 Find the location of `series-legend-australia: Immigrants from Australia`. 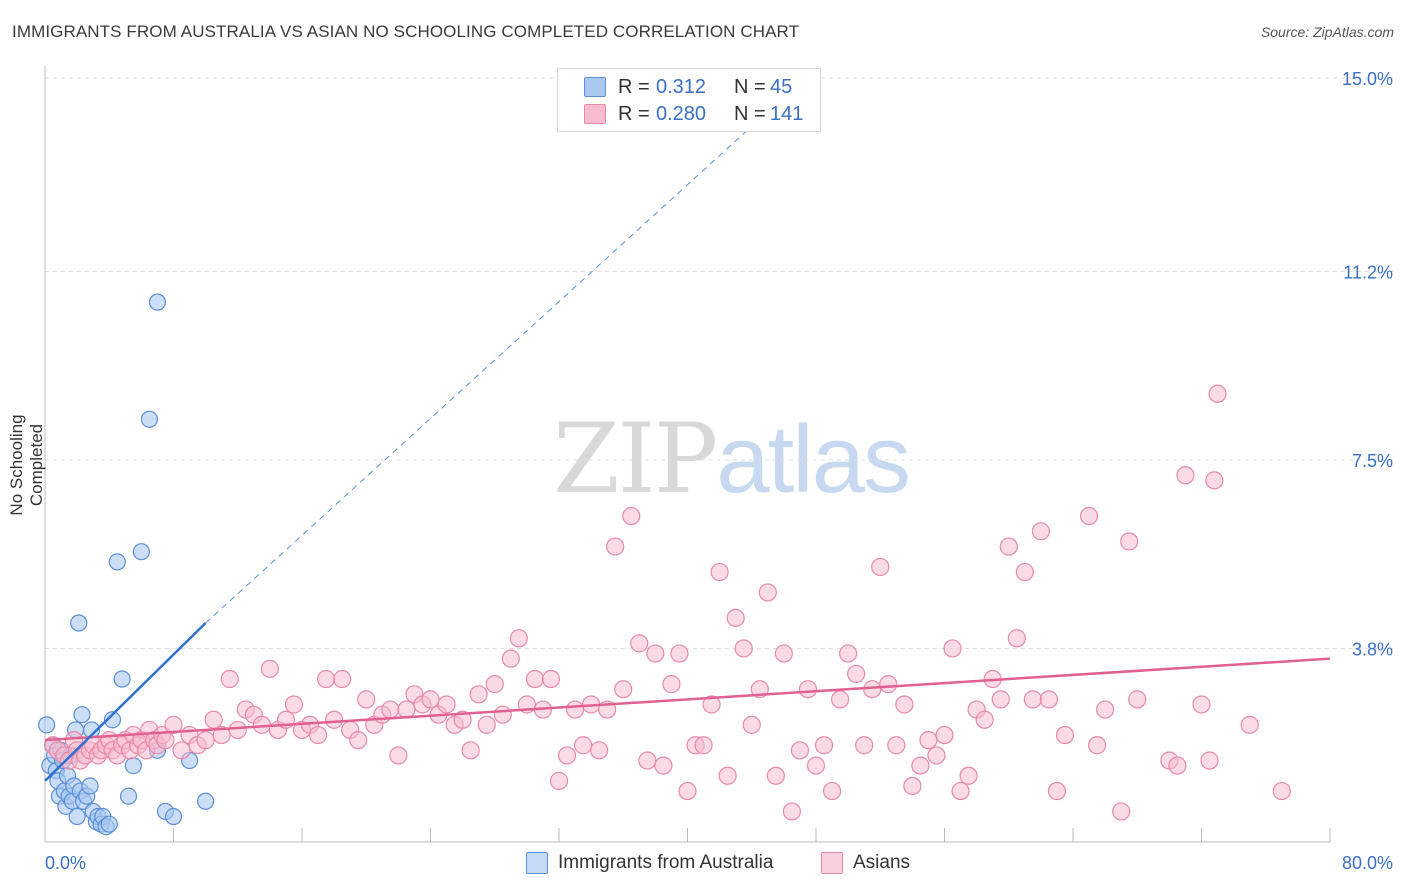

series-legend-australia: Immigrants from Australia is located at coordinates (649, 863).